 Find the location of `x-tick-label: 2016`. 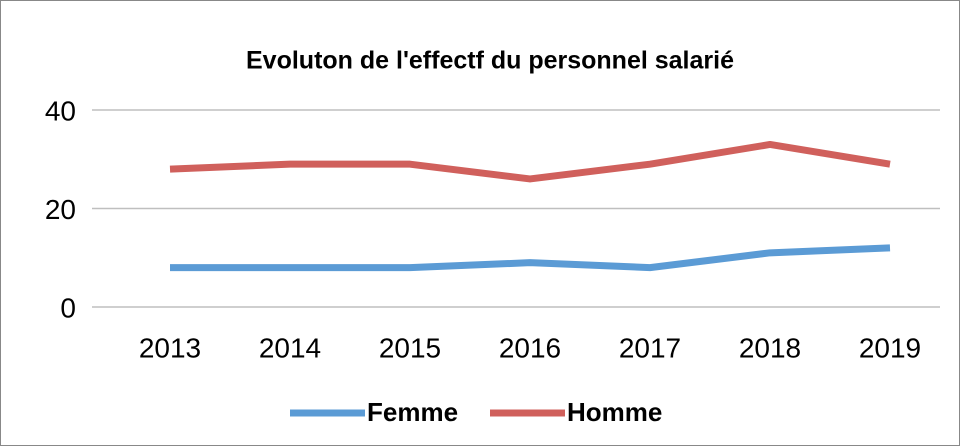

x-tick-label: 2016 is located at coordinates (530, 347).